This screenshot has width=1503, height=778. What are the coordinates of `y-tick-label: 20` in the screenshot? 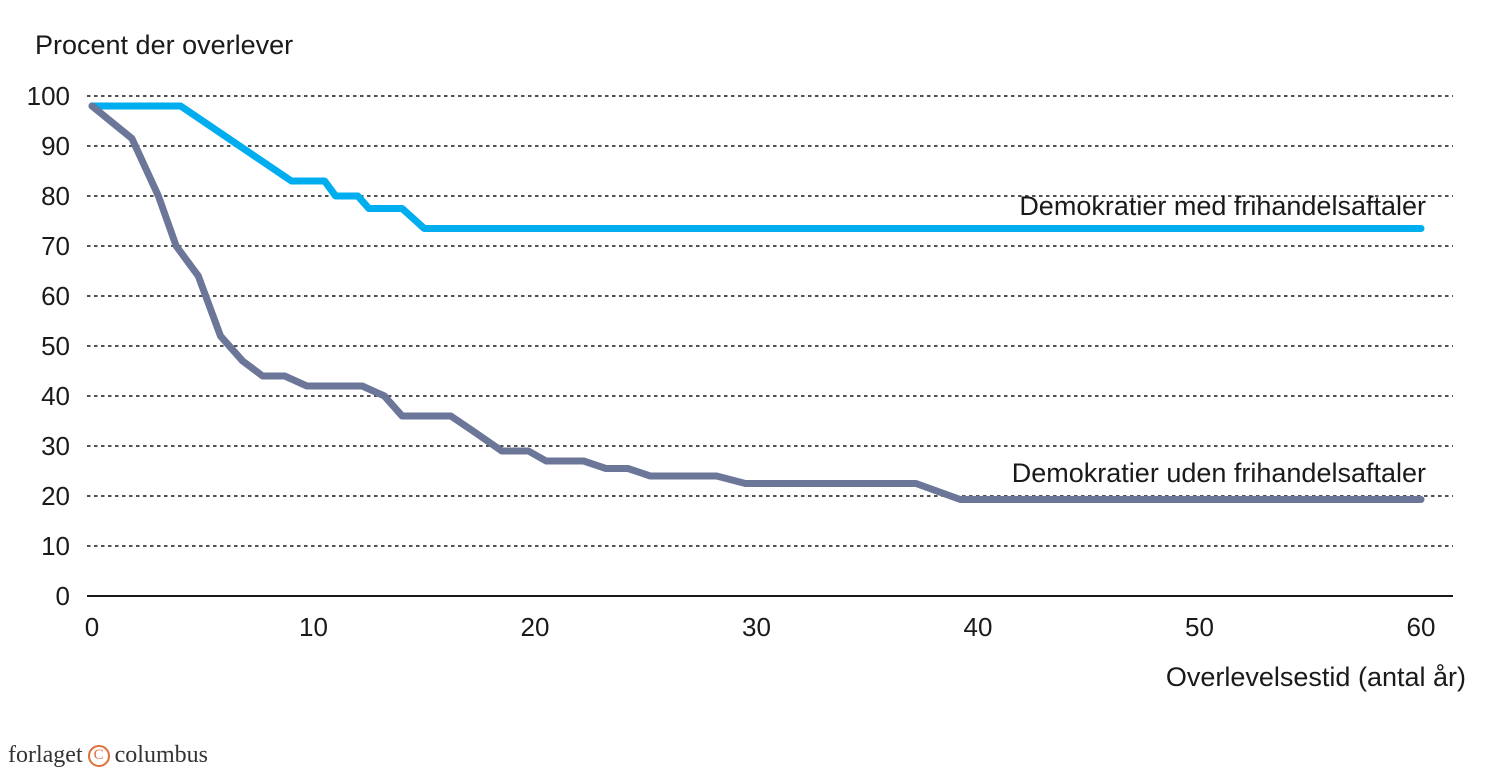 It's located at (55, 496).